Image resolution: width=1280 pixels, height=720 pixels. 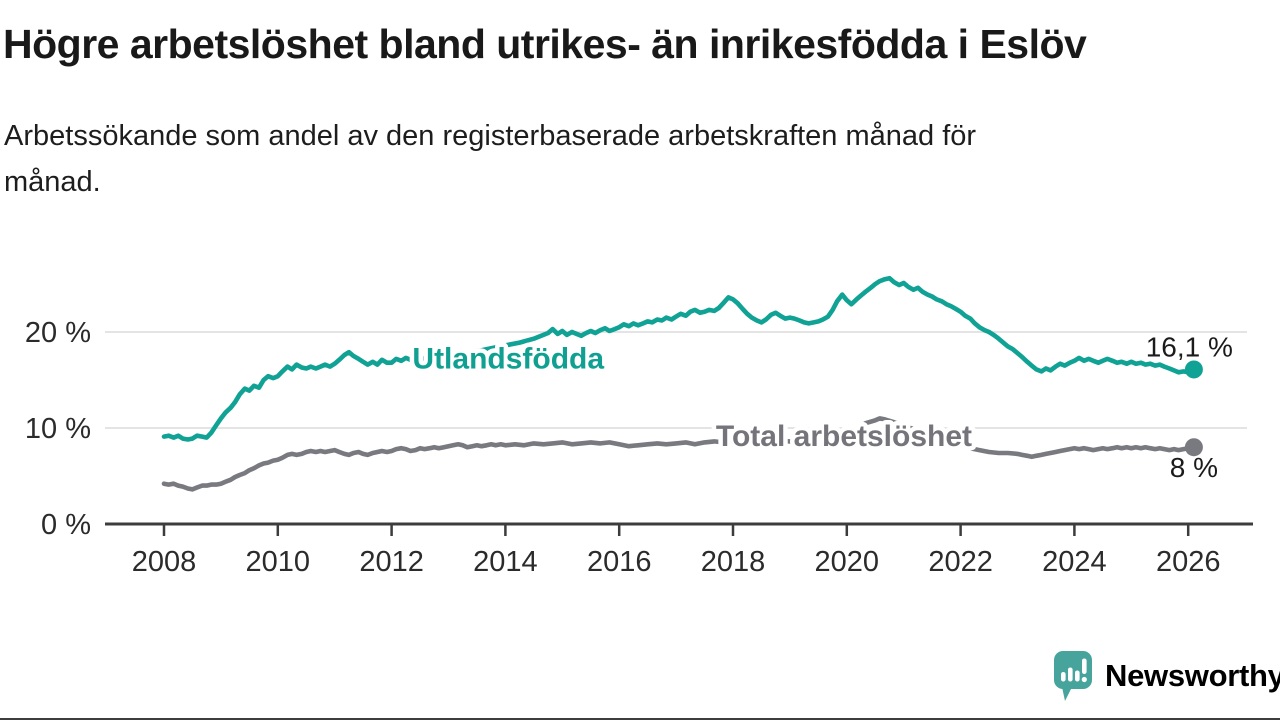 What do you see at coordinates (679, 454) in the screenshot?
I see `series-line-total` at bounding box center [679, 454].